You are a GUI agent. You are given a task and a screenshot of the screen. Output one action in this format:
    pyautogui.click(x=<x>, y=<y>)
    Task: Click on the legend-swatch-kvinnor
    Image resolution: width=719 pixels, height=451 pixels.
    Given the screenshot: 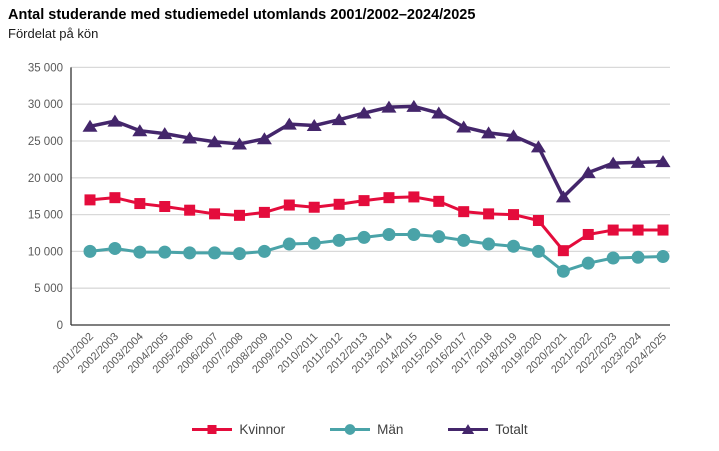 What is the action you would take?
    pyautogui.click(x=212, y=429)
    